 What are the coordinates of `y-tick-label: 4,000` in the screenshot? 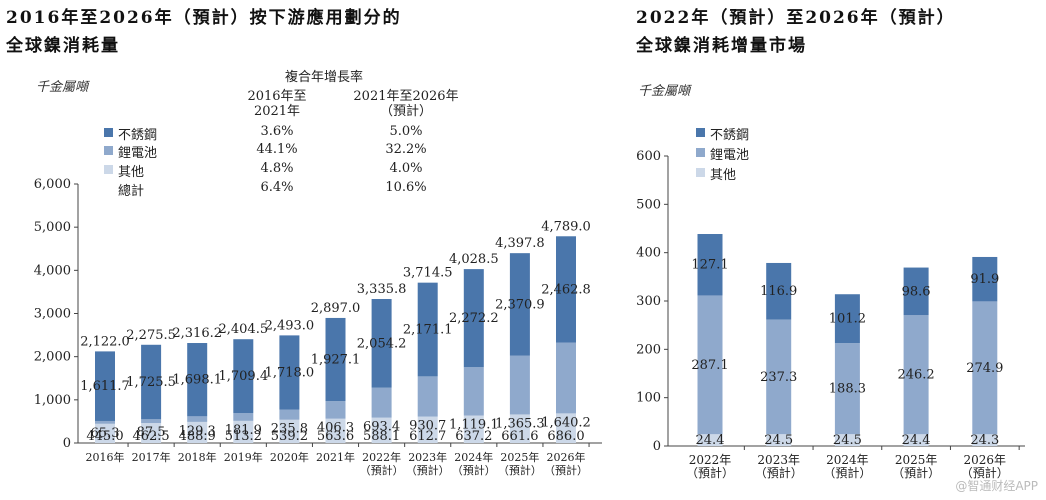 It's located at (52, 270).